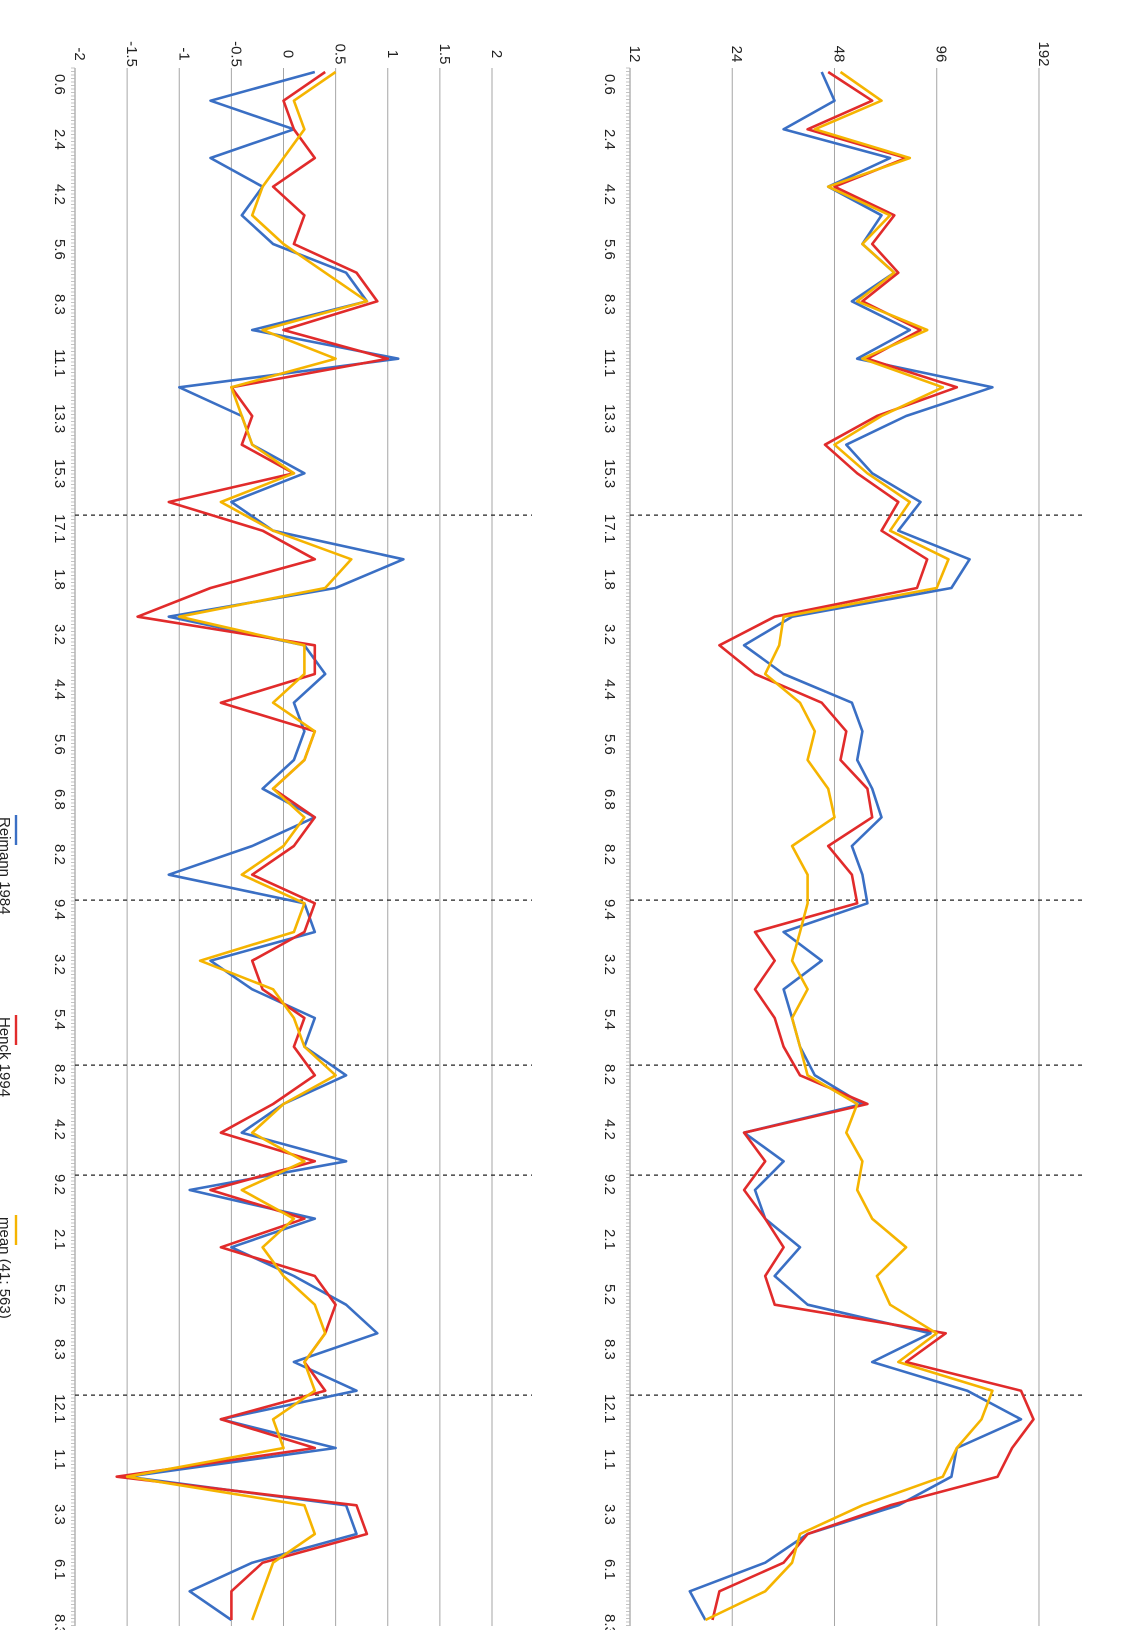 The image size is (1123, 1630). What do you see at coordinates (6, 866) in the screenshot?
I see `legend-label: Reimann 1984` at bounding box center [6, 866].